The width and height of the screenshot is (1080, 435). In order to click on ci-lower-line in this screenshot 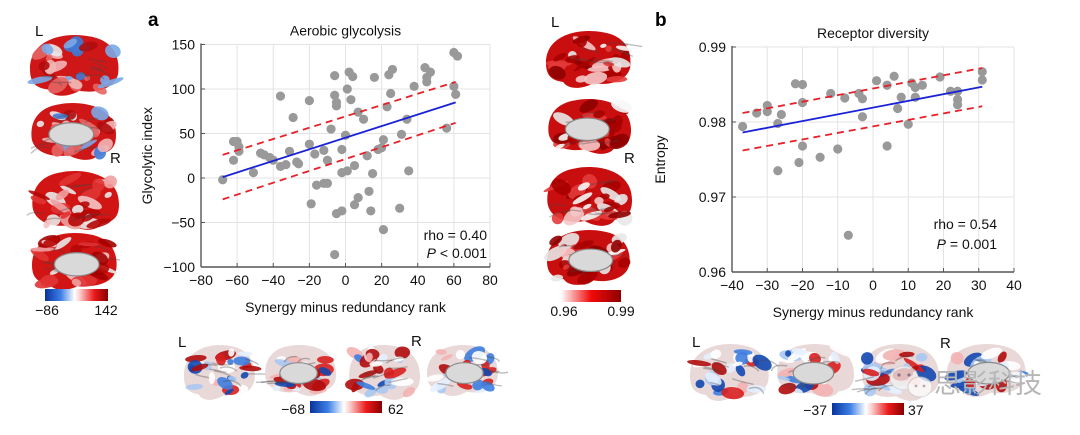, I will do `click(862, 128)`.